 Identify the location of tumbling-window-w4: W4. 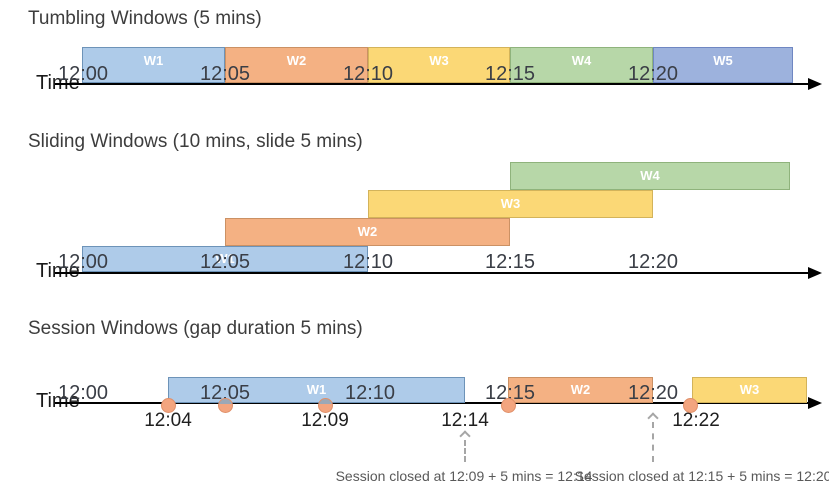
(581, 65).